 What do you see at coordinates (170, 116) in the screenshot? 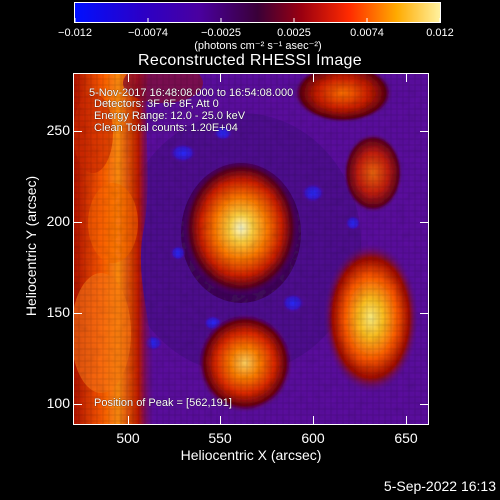
I see `overlay-energy-range: Energy Range: 12.0 - 25.0 keV` at bounding box center [170, 116].